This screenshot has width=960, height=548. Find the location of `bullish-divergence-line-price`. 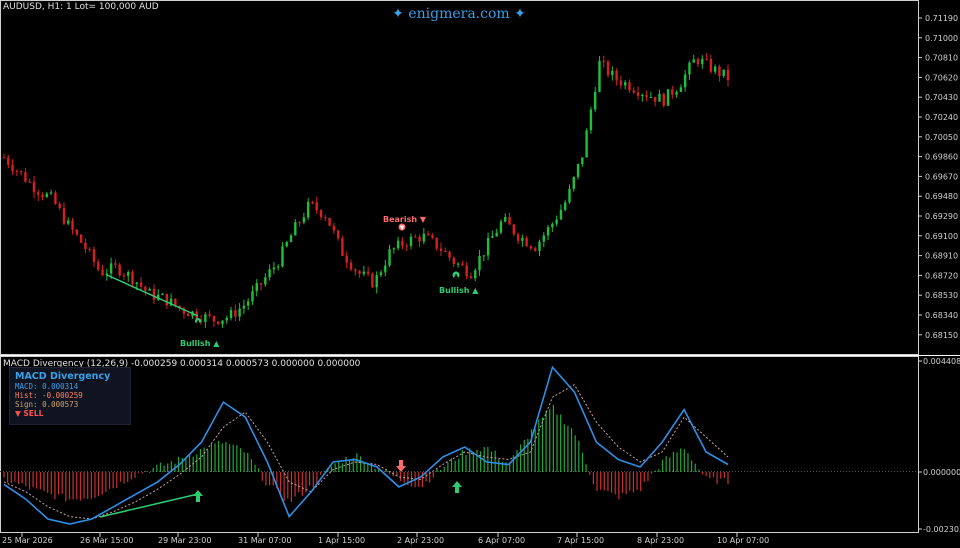

bullish-divergence-line-price is located at coordinates (152, 295).